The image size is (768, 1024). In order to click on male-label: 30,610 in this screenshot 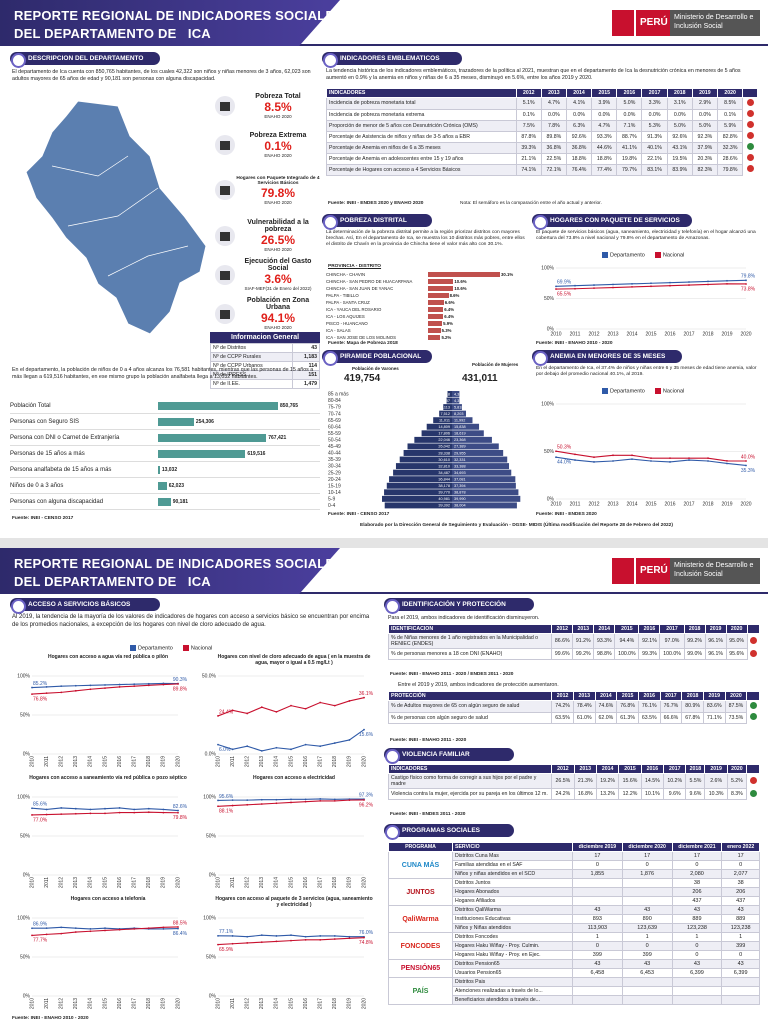, I will do `click(444, 460)`.